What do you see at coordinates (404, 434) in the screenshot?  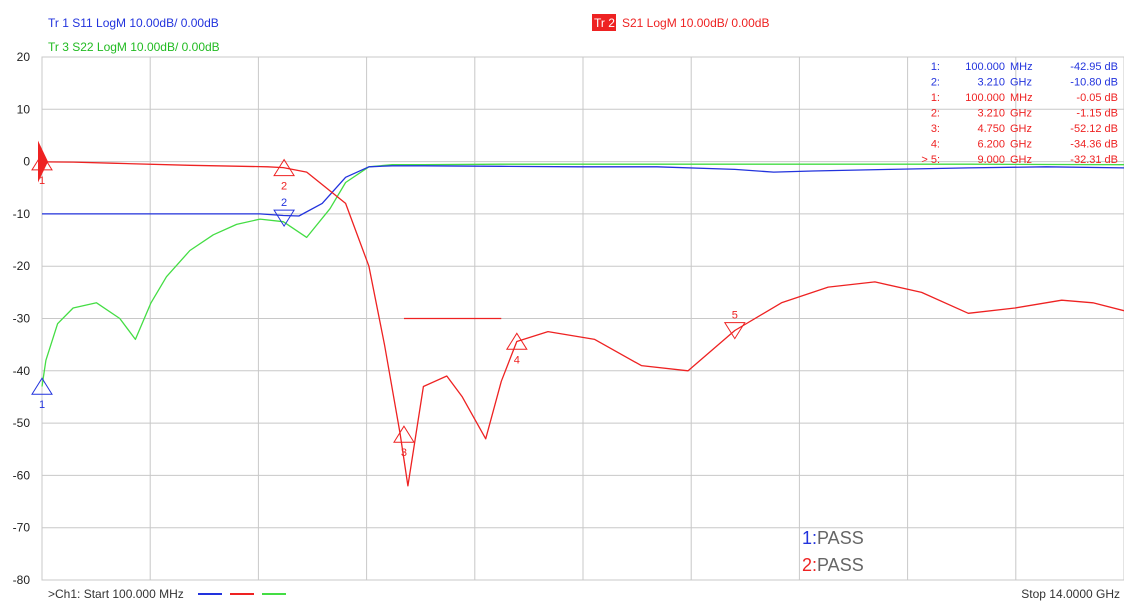 I see `marker-s21-3-triangle` at bounding box center [404, 434].